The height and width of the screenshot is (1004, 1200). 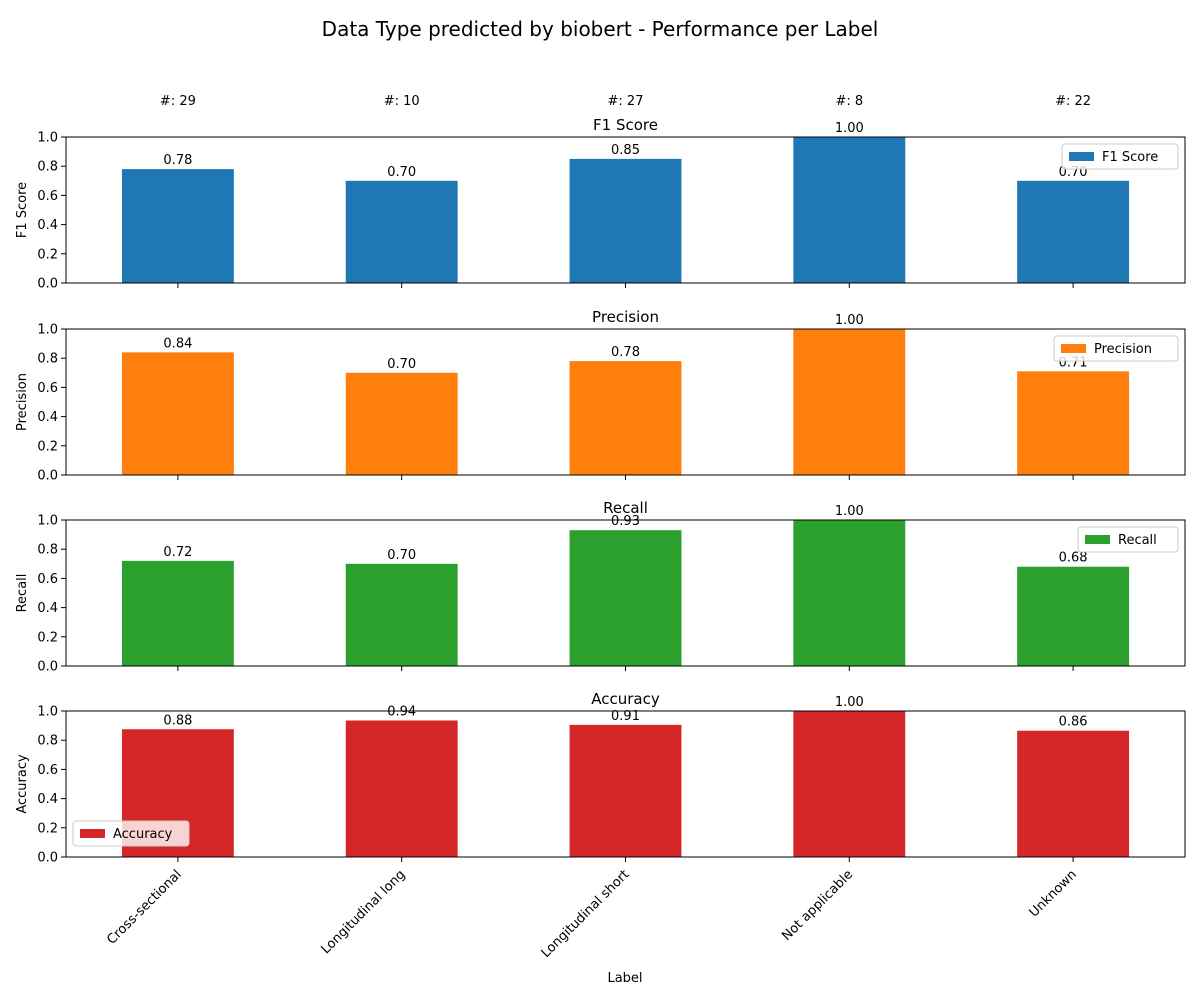 What do you see at coordinates (22, 402) in the screenshot?
I see `y-axis-label: Precision` at bounding box center [22, 402].